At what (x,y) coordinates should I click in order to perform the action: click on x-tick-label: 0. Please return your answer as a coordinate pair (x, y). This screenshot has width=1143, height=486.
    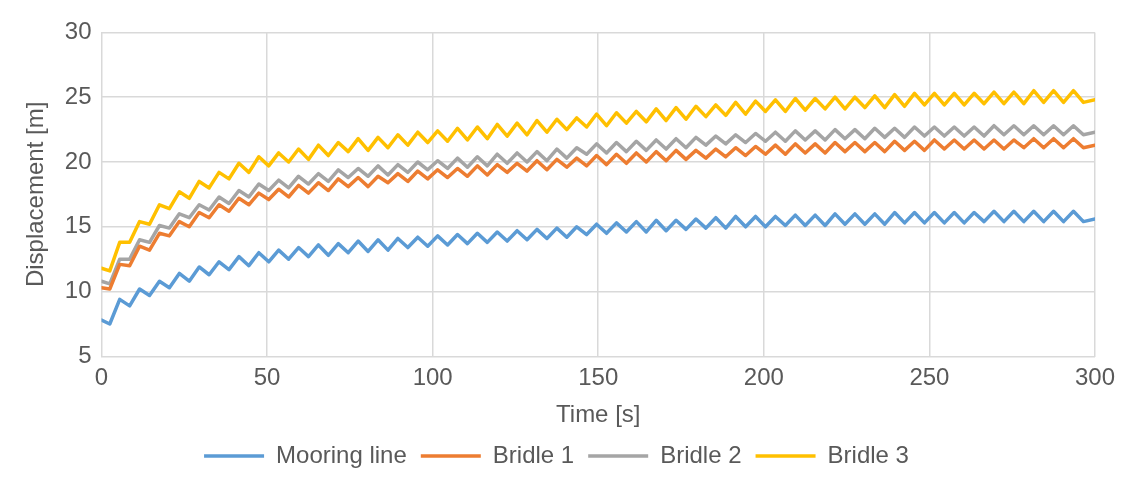
    Looking at the image, I should click on (101, 377).